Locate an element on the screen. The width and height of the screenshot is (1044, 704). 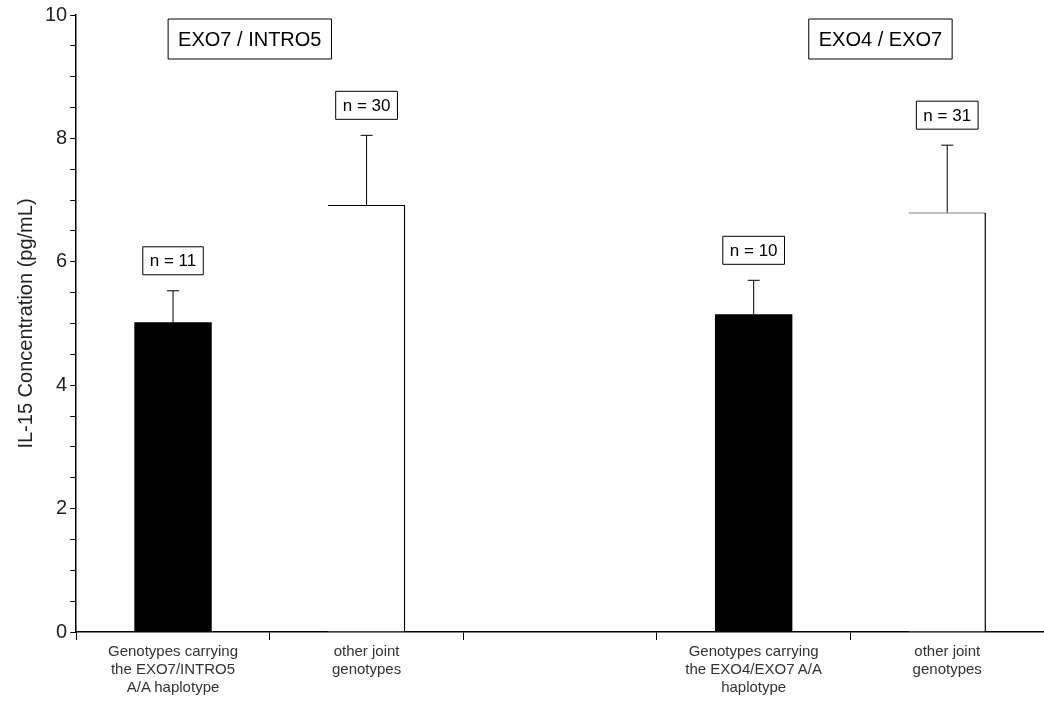
annotation: n = 31 is located at coordinates (947, 115).